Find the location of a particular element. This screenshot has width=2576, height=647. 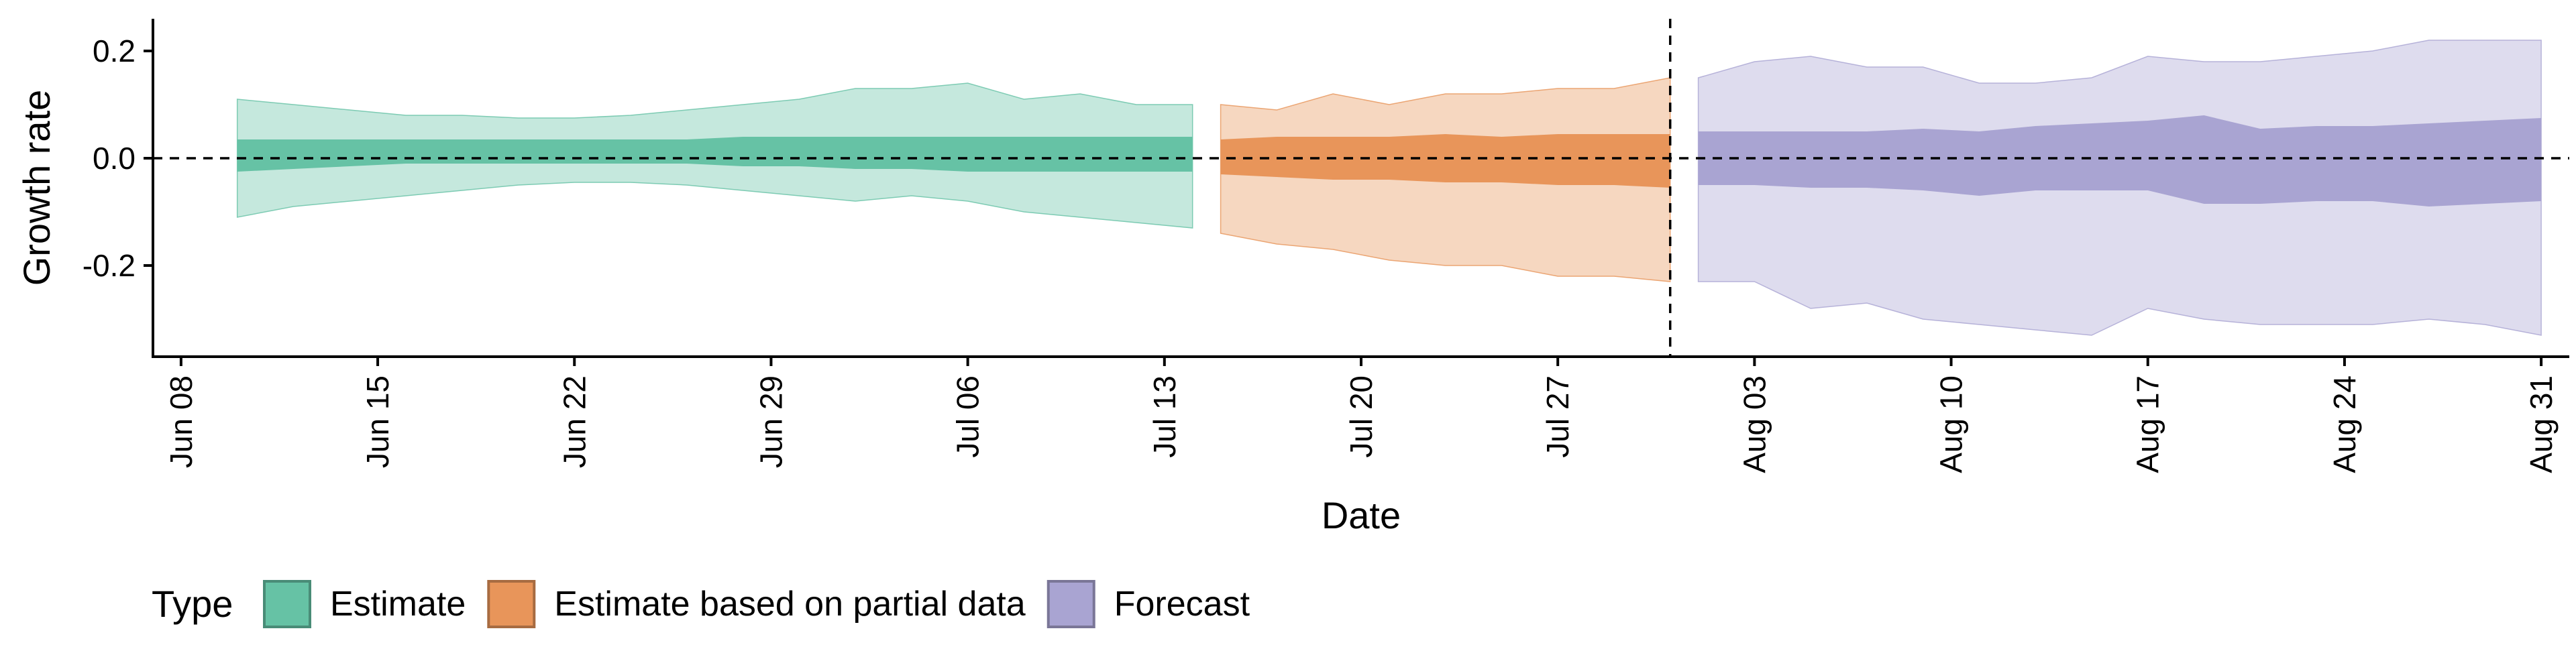

band-inner-estimate-based-on-partial-data is located at coordinates (1445, 161).